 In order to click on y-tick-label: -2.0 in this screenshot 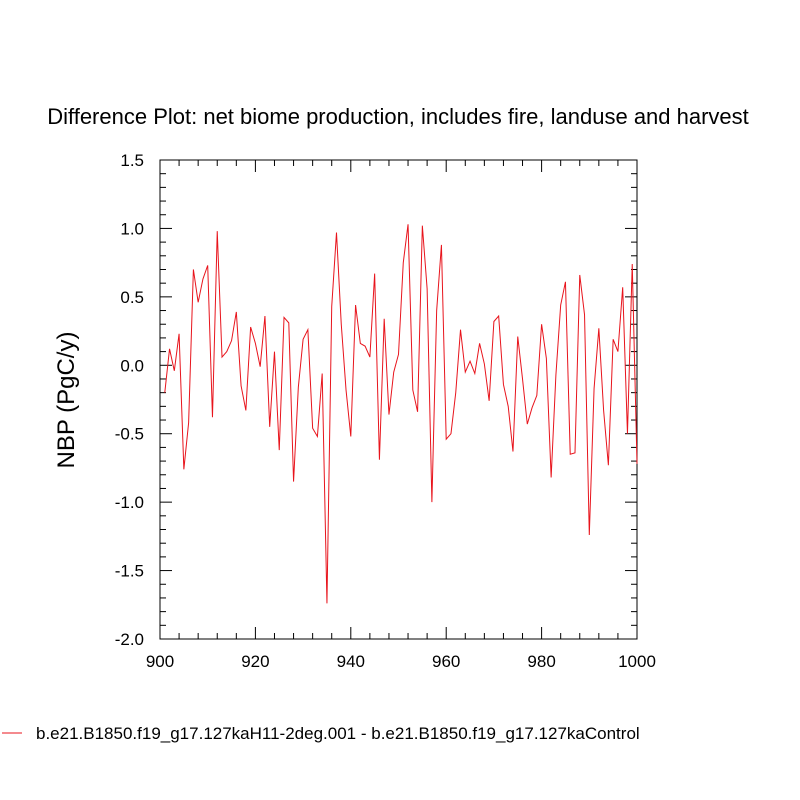, I will do `click(129, 639)`.